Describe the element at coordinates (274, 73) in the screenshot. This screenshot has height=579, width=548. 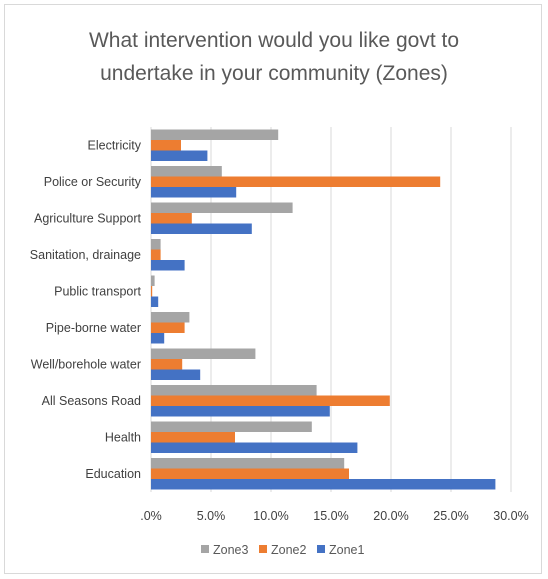
I see `chart-title-line-2: undertake in your community (Zones)` at that location.